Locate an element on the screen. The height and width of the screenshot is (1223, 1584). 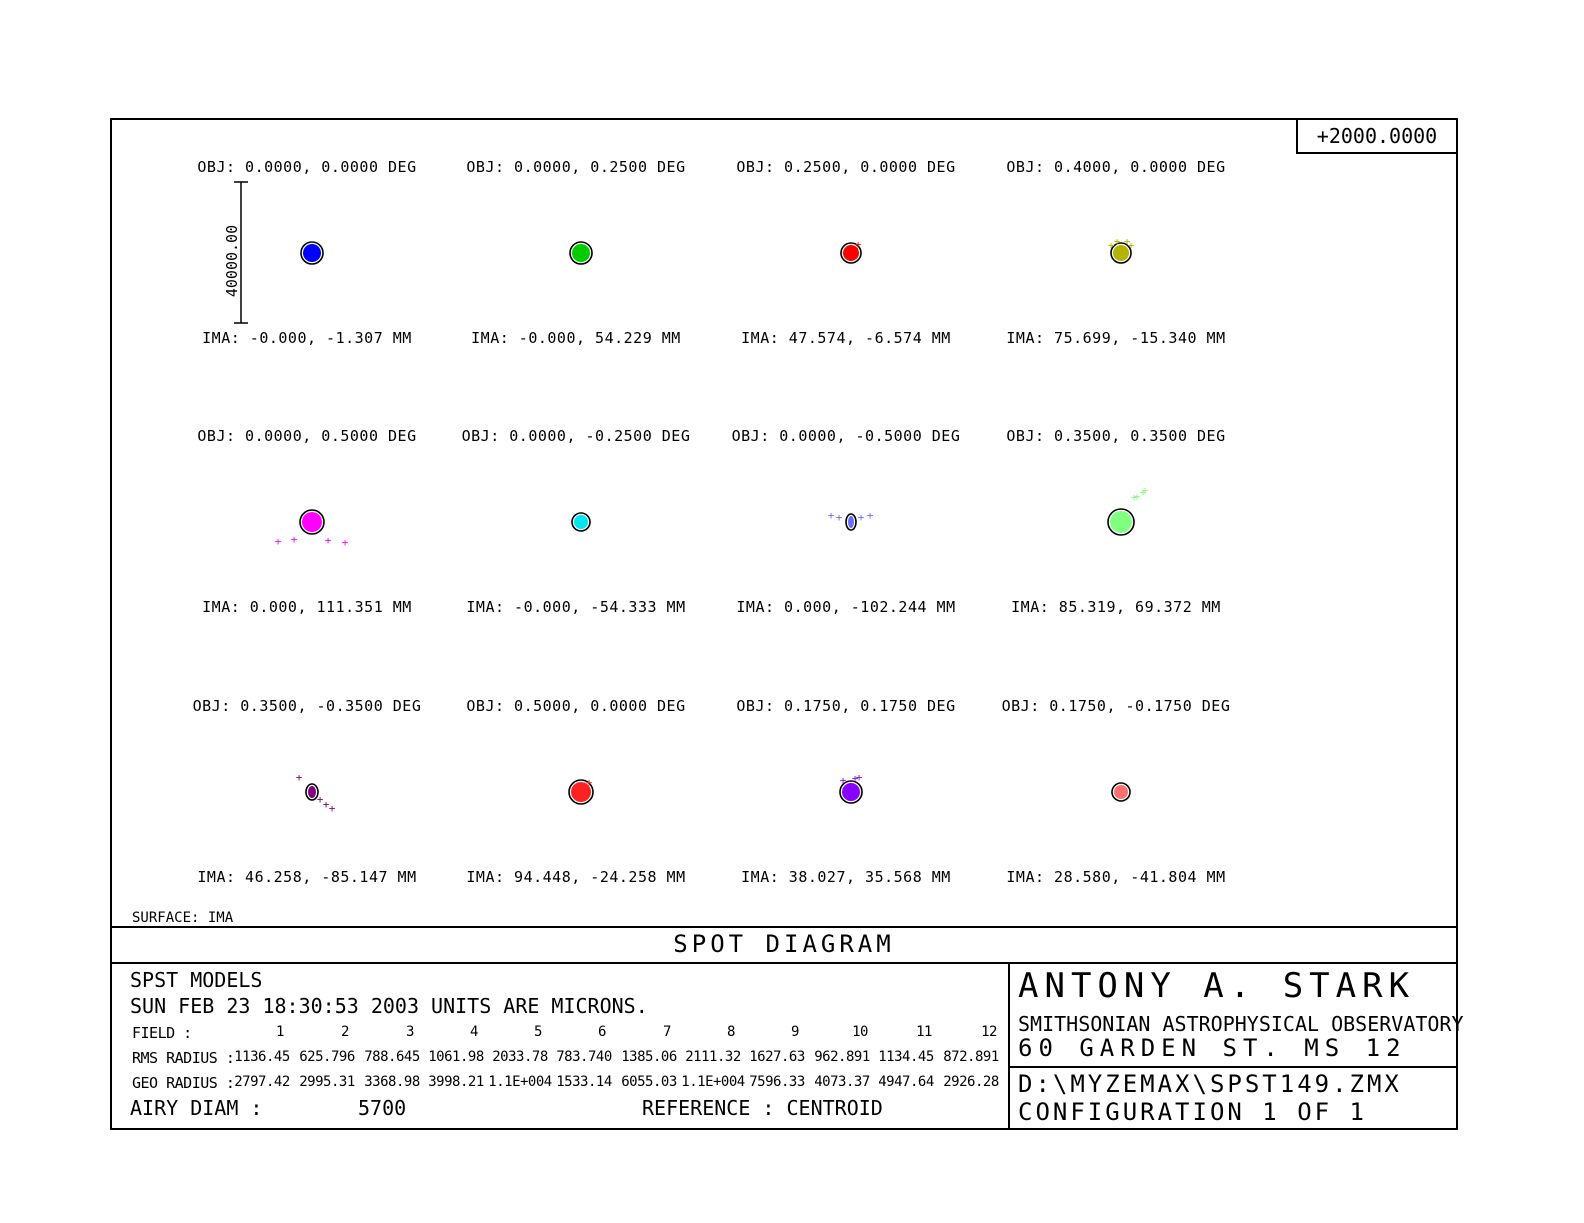
spot-5: + + + + + is located at coordinates (312, 529).